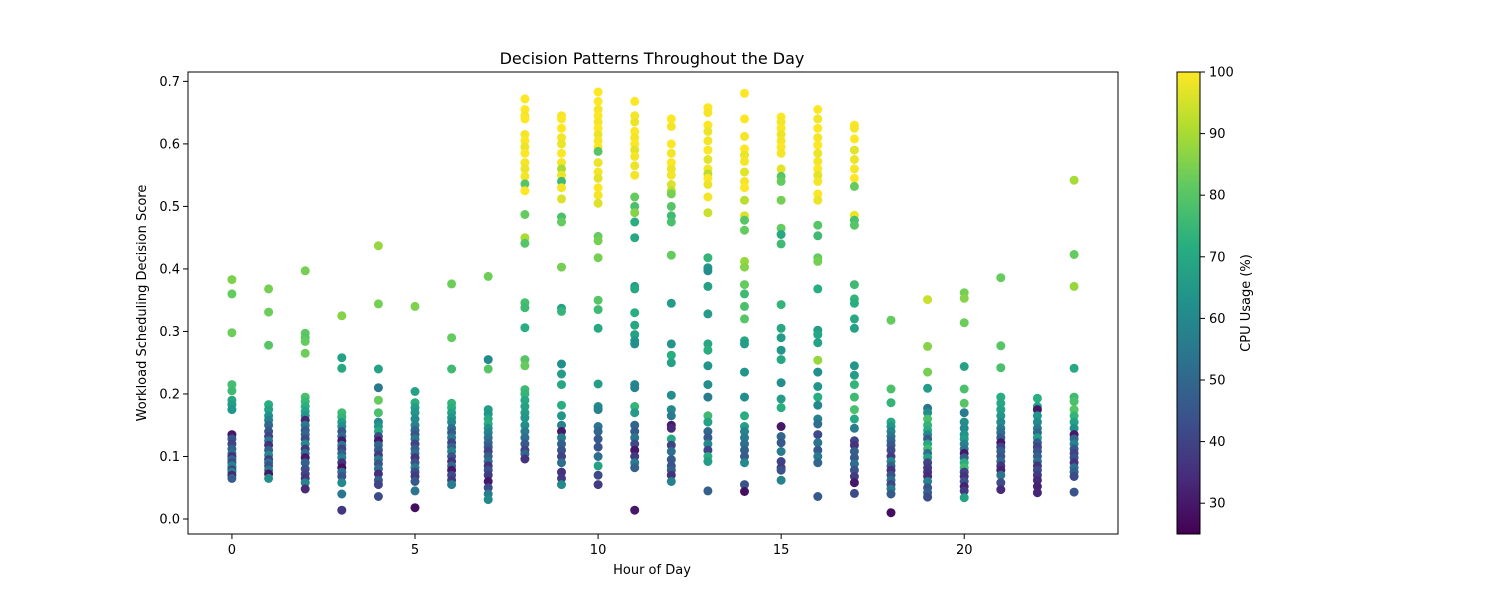 Image resolution: width=1500 pixels, height=600 pixels. I want to click on colorbar-tick-label: 100, so click(1221, 73).